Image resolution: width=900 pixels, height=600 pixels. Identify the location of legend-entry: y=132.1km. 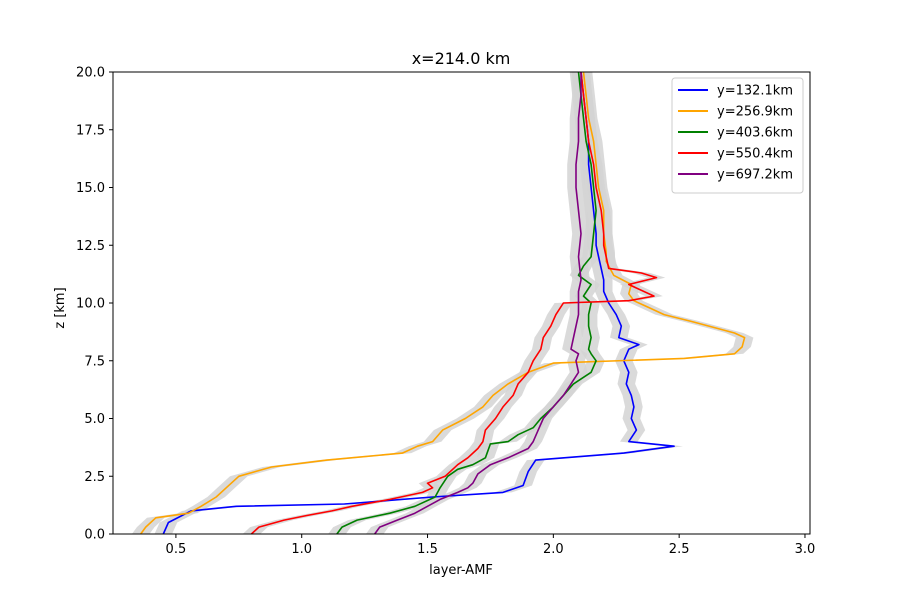
(755, 91).